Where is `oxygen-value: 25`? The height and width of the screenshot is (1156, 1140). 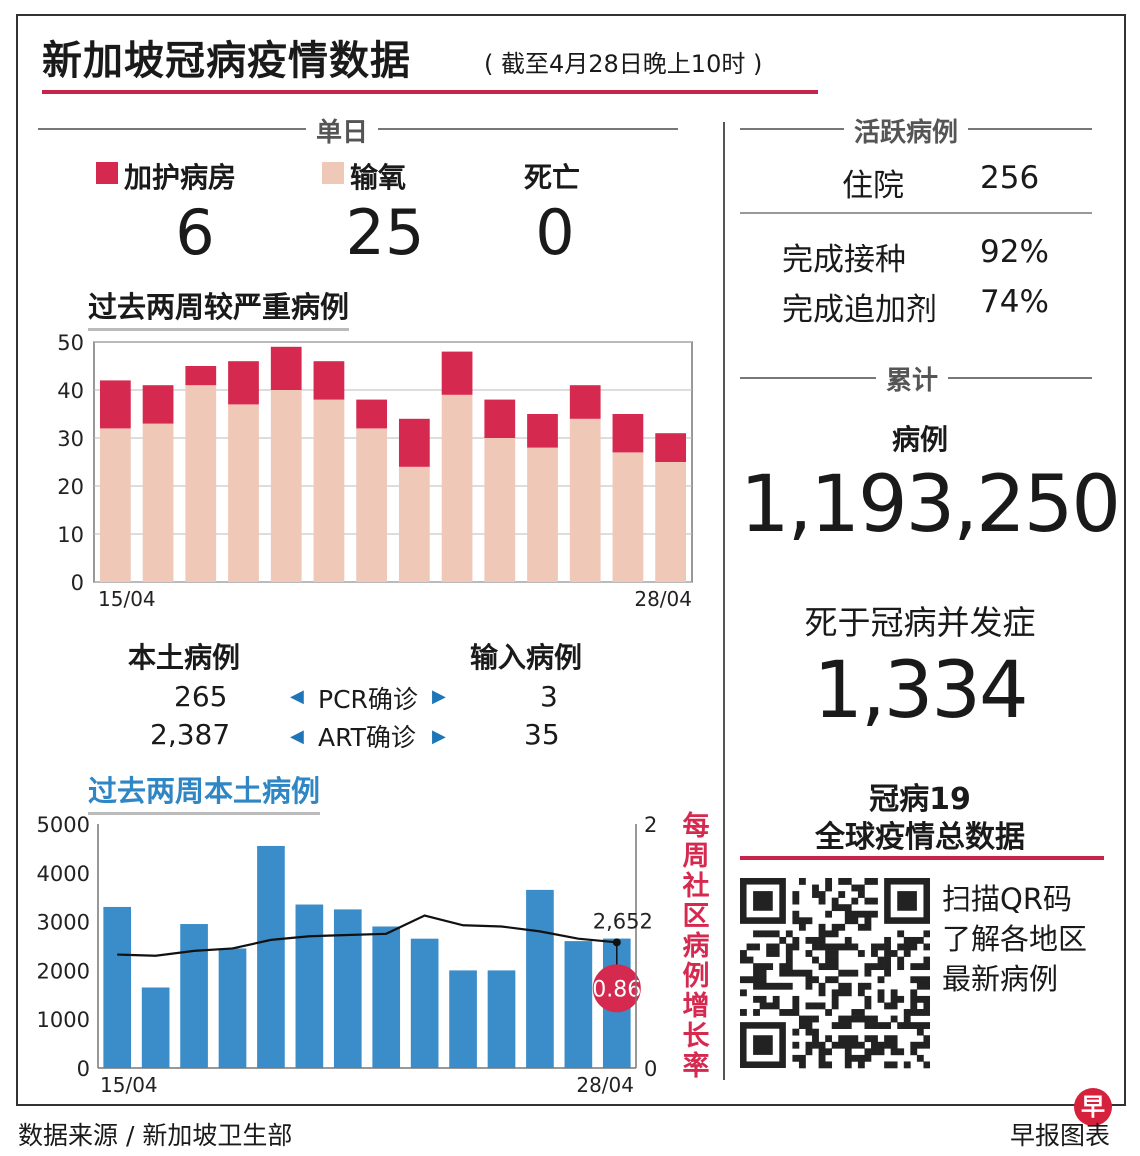
oxygen-value: 25 is located at coordinates (385, 232).